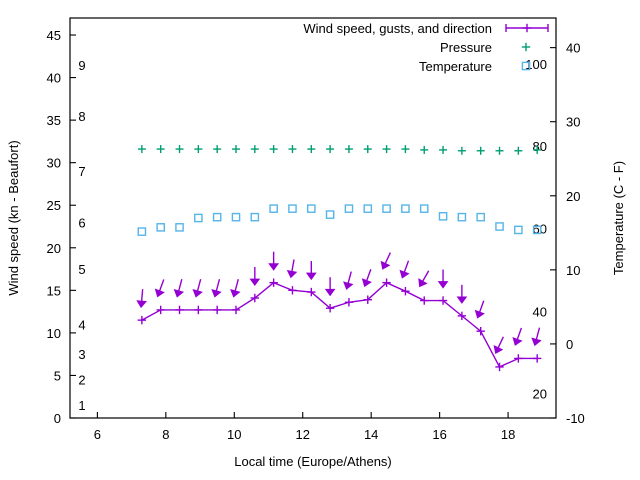  I want to click on y-tick-label: 35, so click(54, 120).